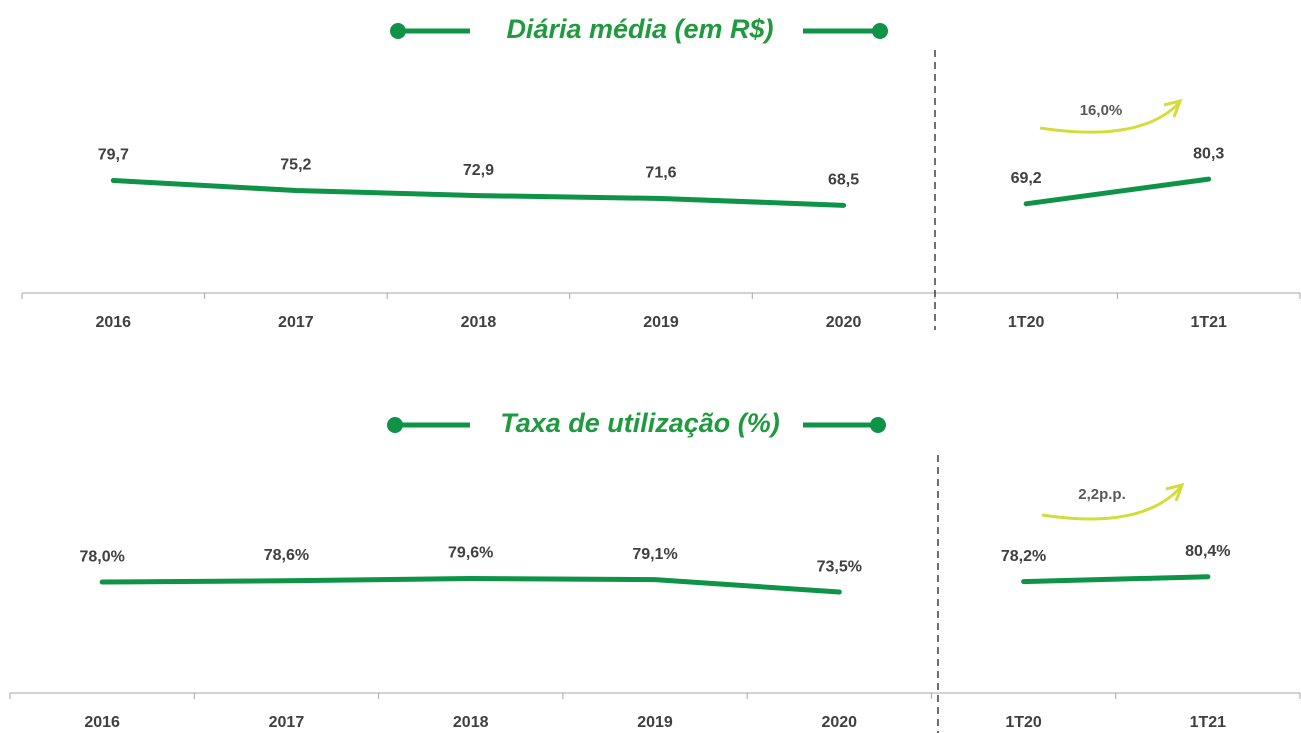 This screenshot has width=1301, height=733. What do you see at coordinates (640, 423) in the screenshot?
I see `chart-title: Taxa de utilização (%)` at bounding box center [640, 423].